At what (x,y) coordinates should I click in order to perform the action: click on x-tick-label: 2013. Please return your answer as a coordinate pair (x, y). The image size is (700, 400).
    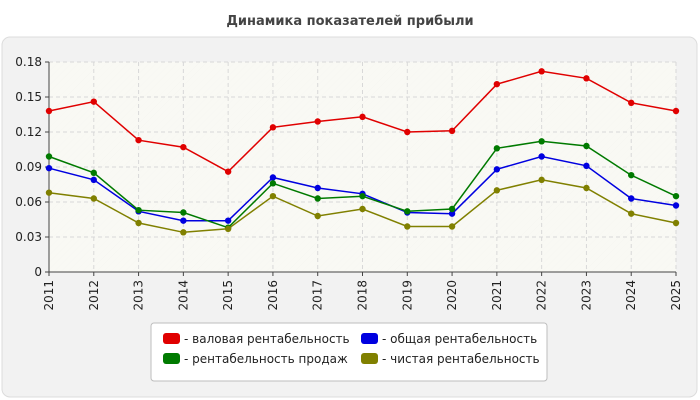
    Looking at the image, I should click on (139, 295).